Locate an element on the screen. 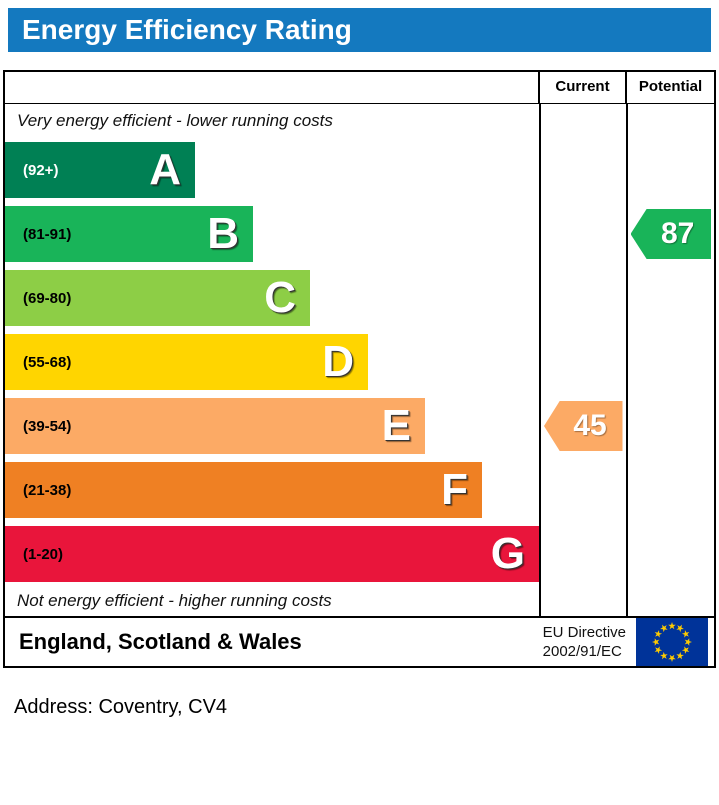 The height and width of the screenshot is (805, 719). band-range-label: (81-91) is located at coordinates (47, 234).